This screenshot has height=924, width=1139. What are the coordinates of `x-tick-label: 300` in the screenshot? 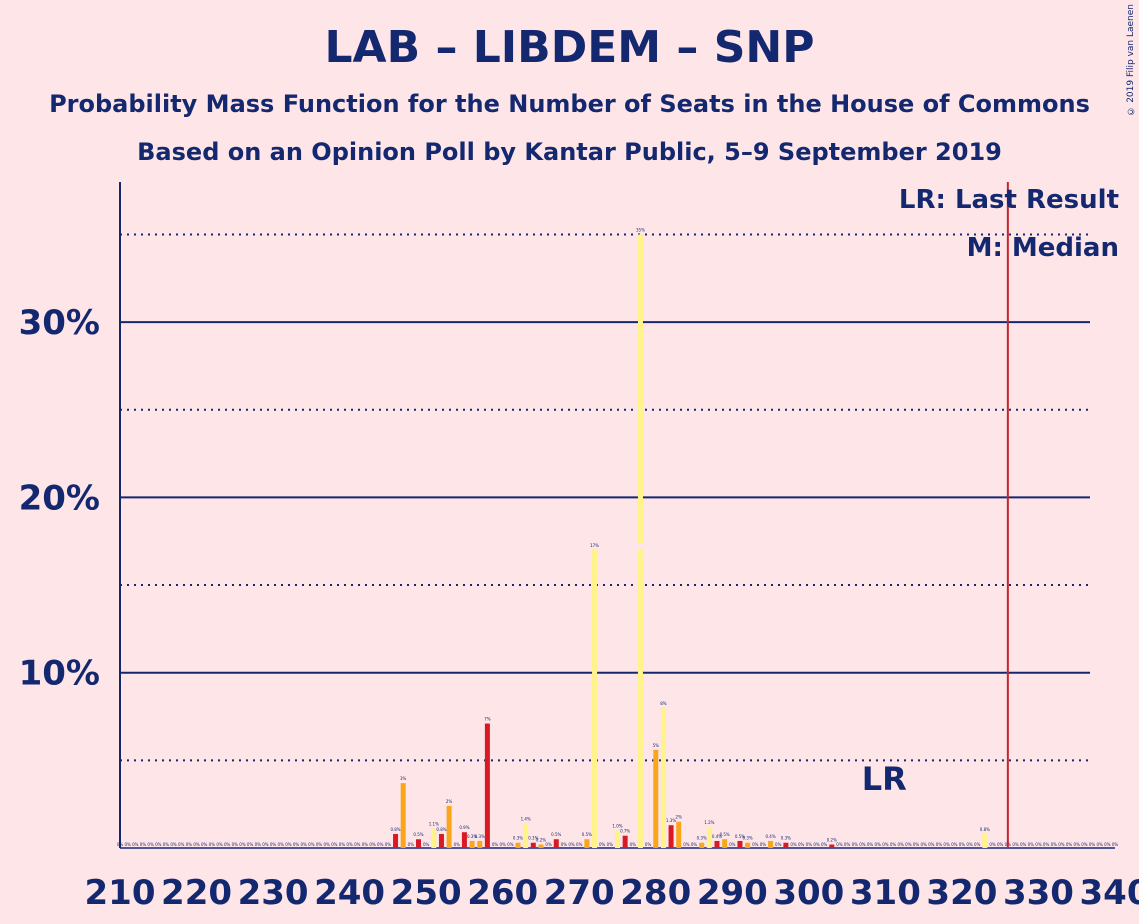 It's located at (808, 893).